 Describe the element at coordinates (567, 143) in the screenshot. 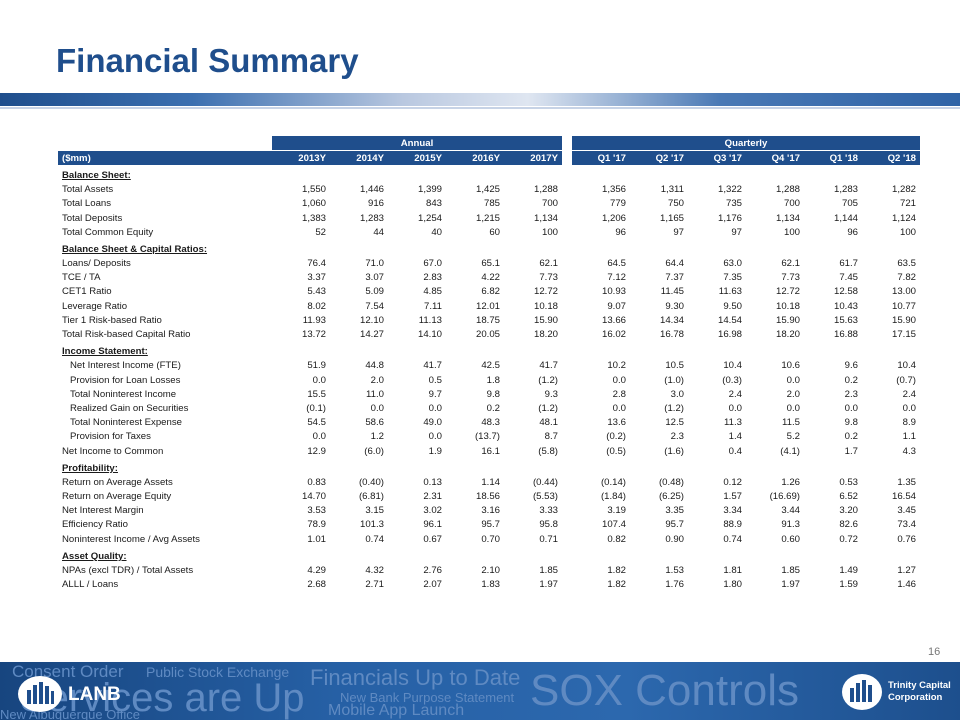

I see `group-gap` at that location.